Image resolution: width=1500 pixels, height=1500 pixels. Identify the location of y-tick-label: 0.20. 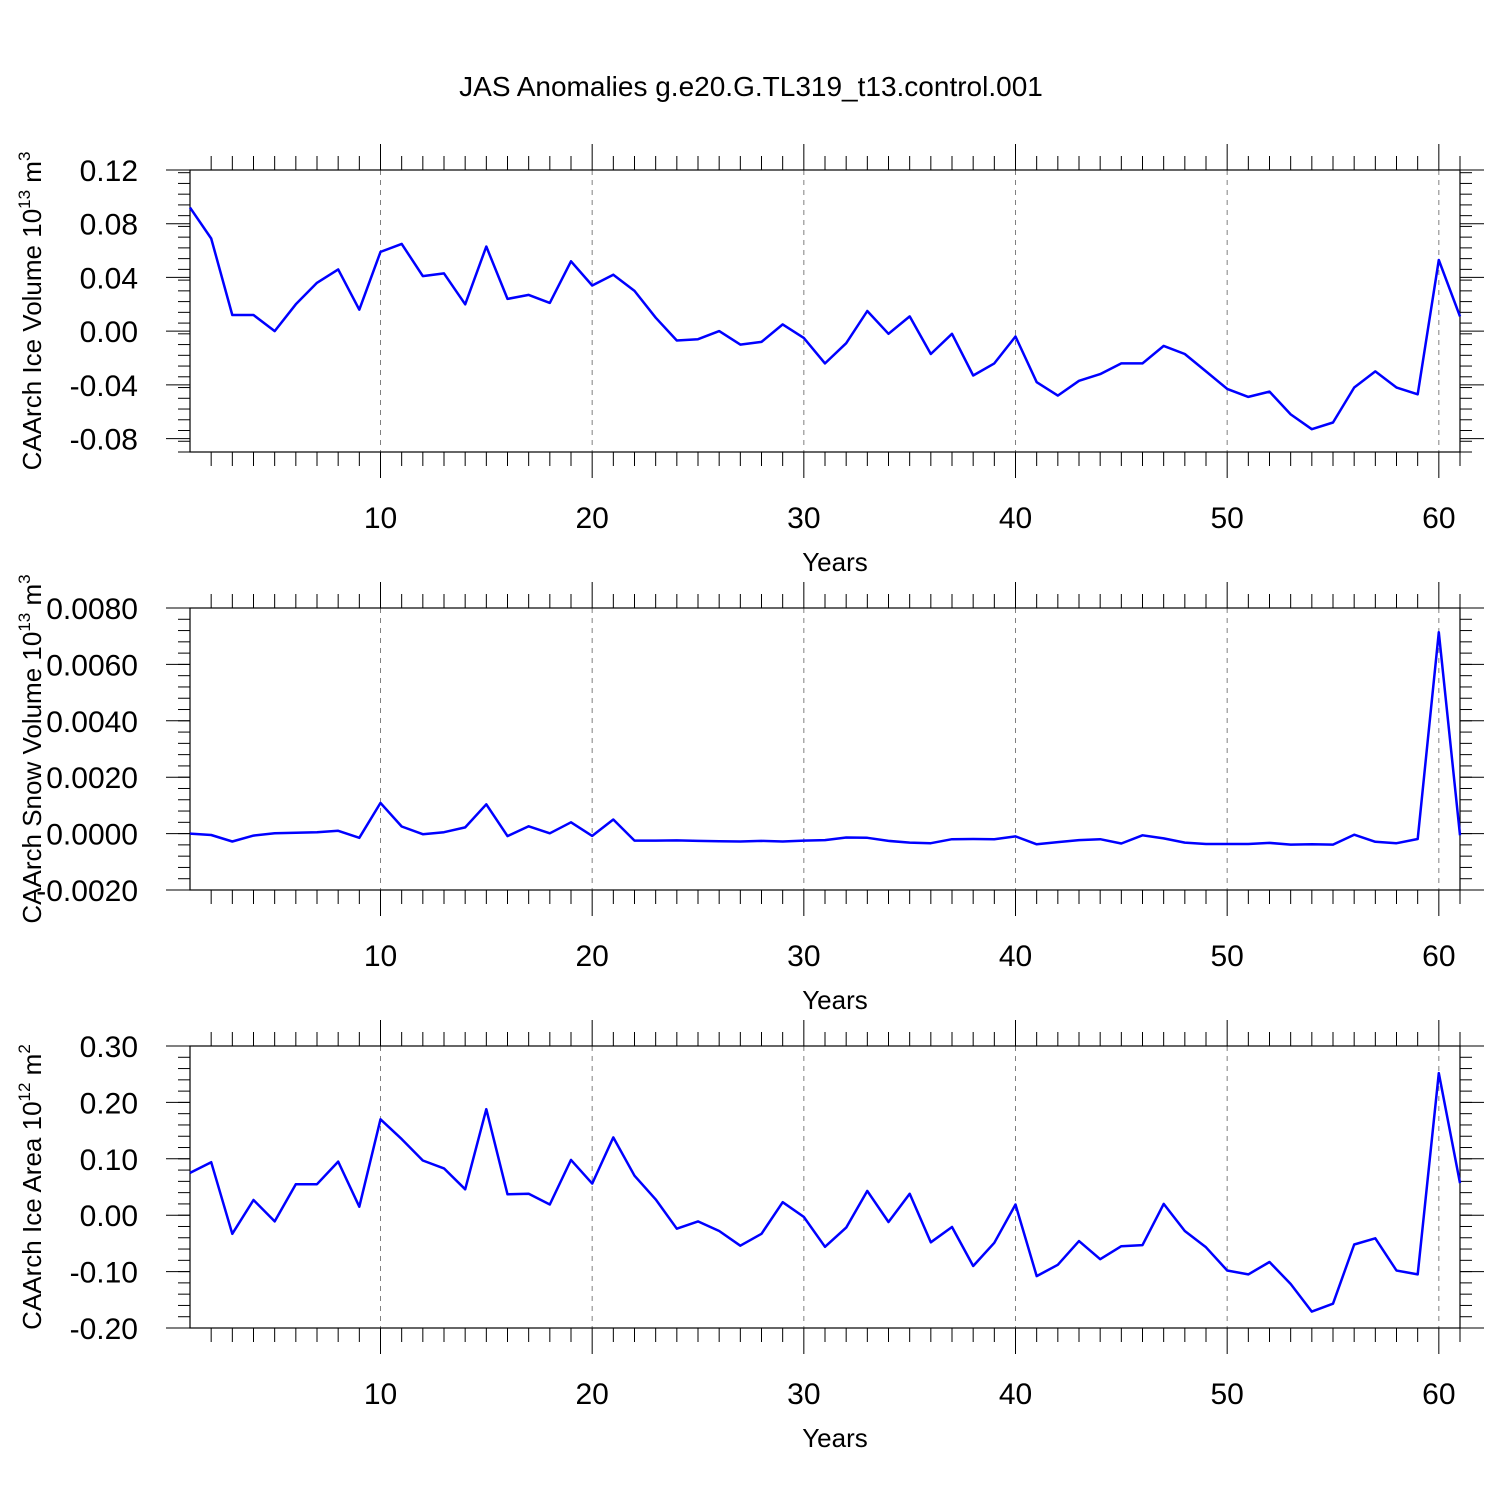
(109, 1103).